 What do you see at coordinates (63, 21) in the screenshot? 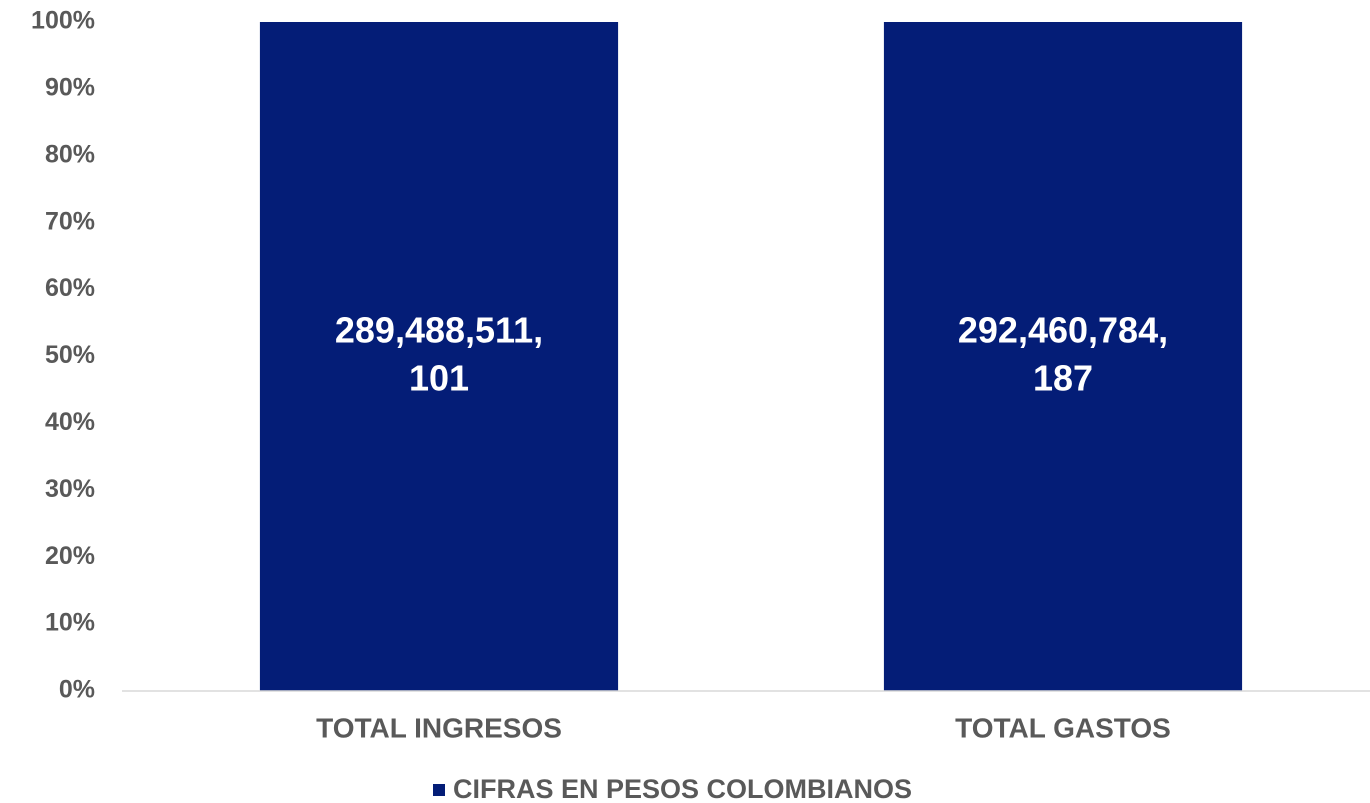
I see `y-tick-label: 100%` at bounding box center [63, 21].